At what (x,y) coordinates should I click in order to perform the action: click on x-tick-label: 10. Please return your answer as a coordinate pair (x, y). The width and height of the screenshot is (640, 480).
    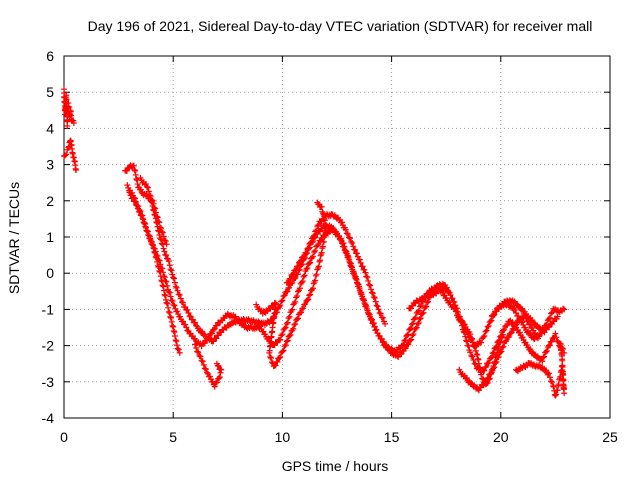
    Looking at the image, I should click on (283, 437).